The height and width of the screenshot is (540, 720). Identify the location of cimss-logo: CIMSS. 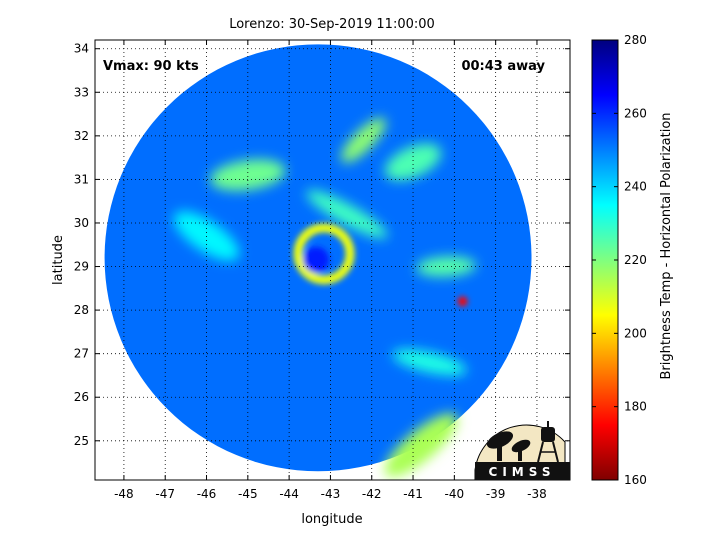
(522, 451).